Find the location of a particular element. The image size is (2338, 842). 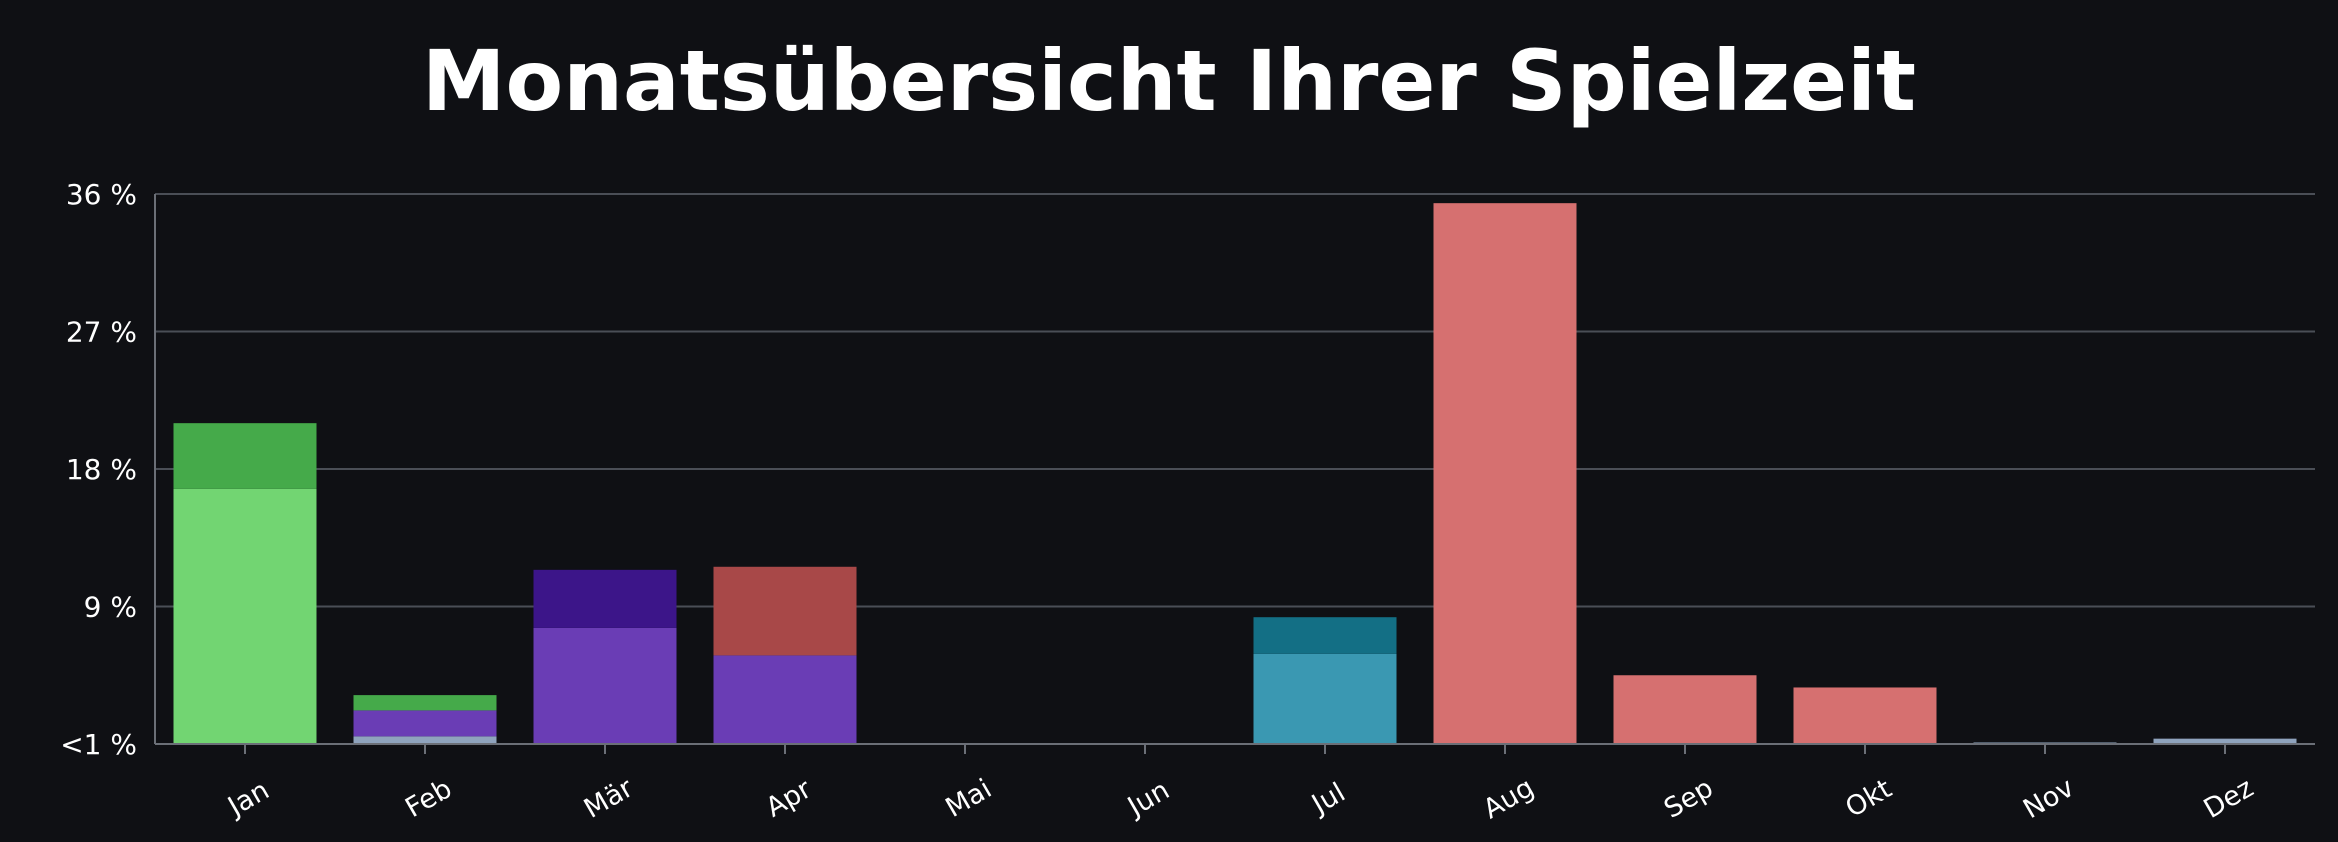

x-tick-label: Dez is located at coordinates (2229, 798).